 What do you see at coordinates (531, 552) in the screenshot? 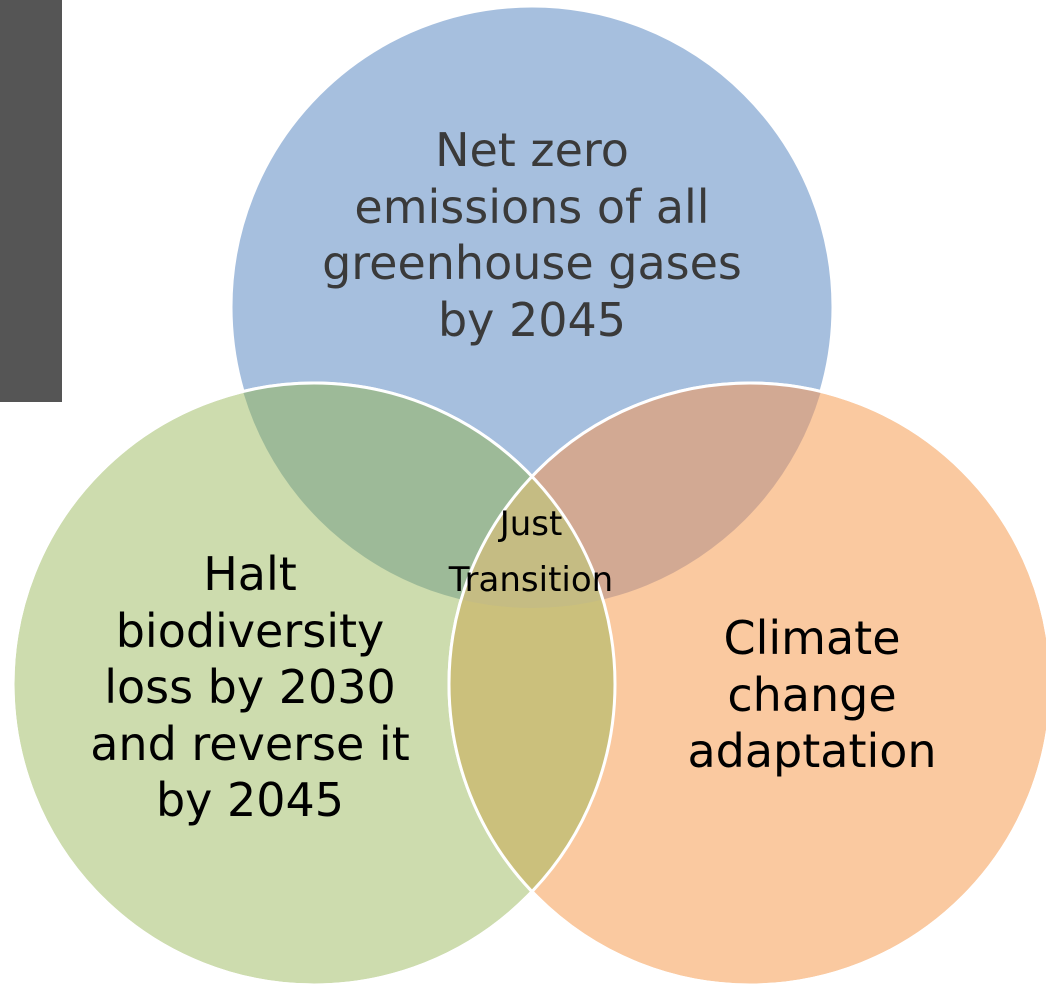
I see `label-just-transition: Just Transition` at bounding box center [531, 552].